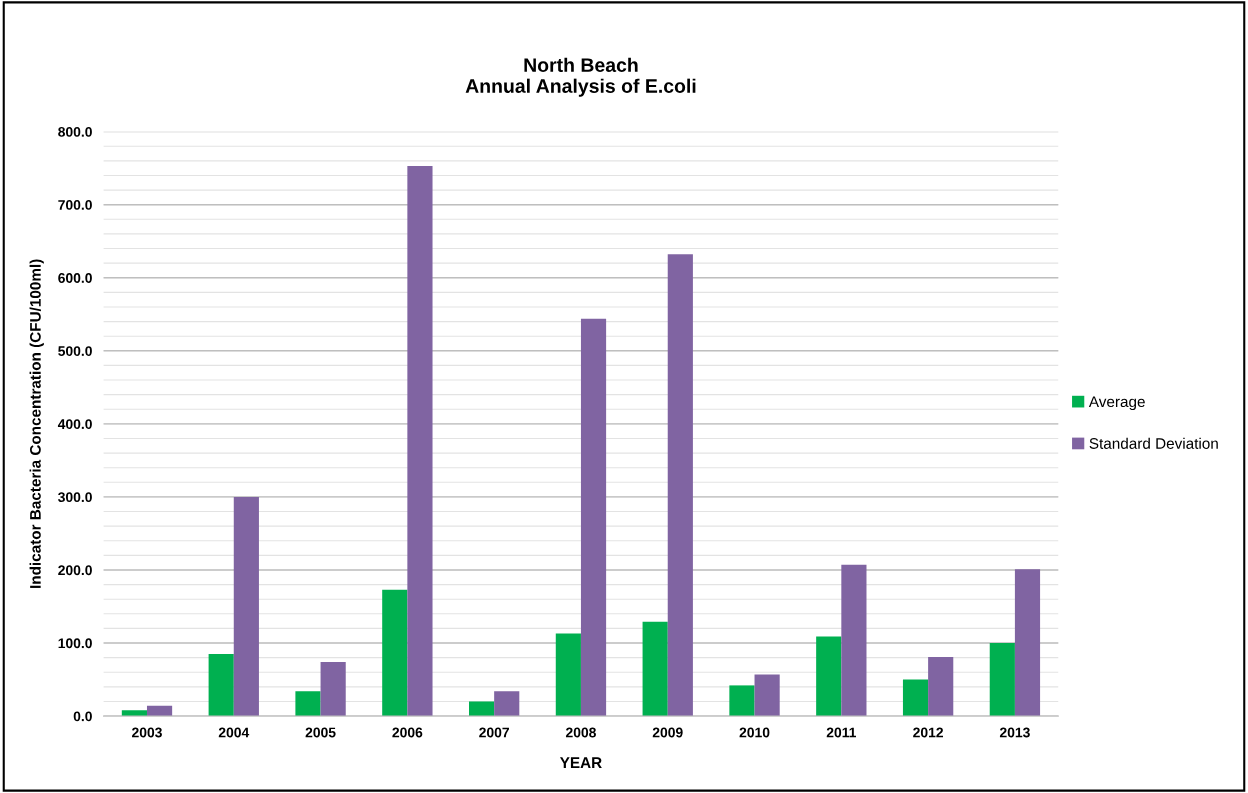 Image resolution: width=1248 pixels, height=793 pixels. I want to click on y-tick-label: 100.0, so click(75, 643).